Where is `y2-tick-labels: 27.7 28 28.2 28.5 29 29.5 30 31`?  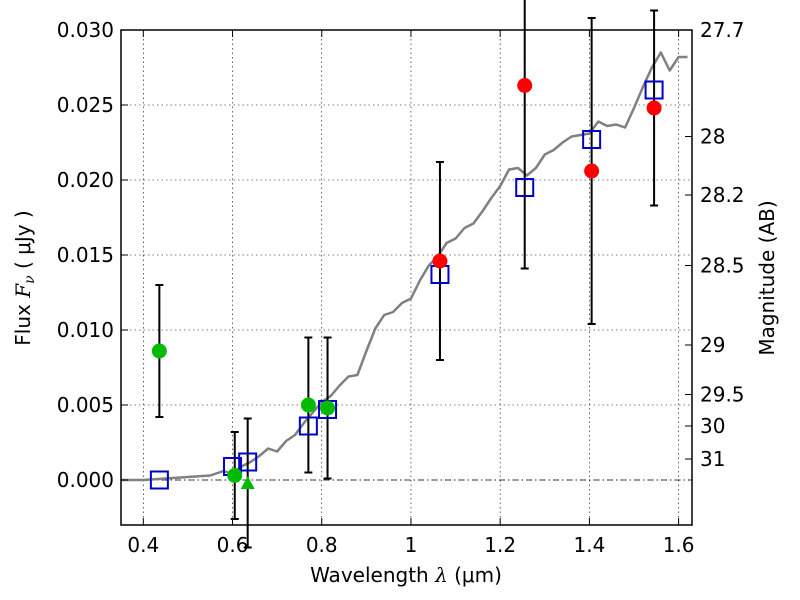 y2-tick-labels: 27.7 28 28.2 28.5 29 29.5 30 31 is located at coordinates (722, 244).